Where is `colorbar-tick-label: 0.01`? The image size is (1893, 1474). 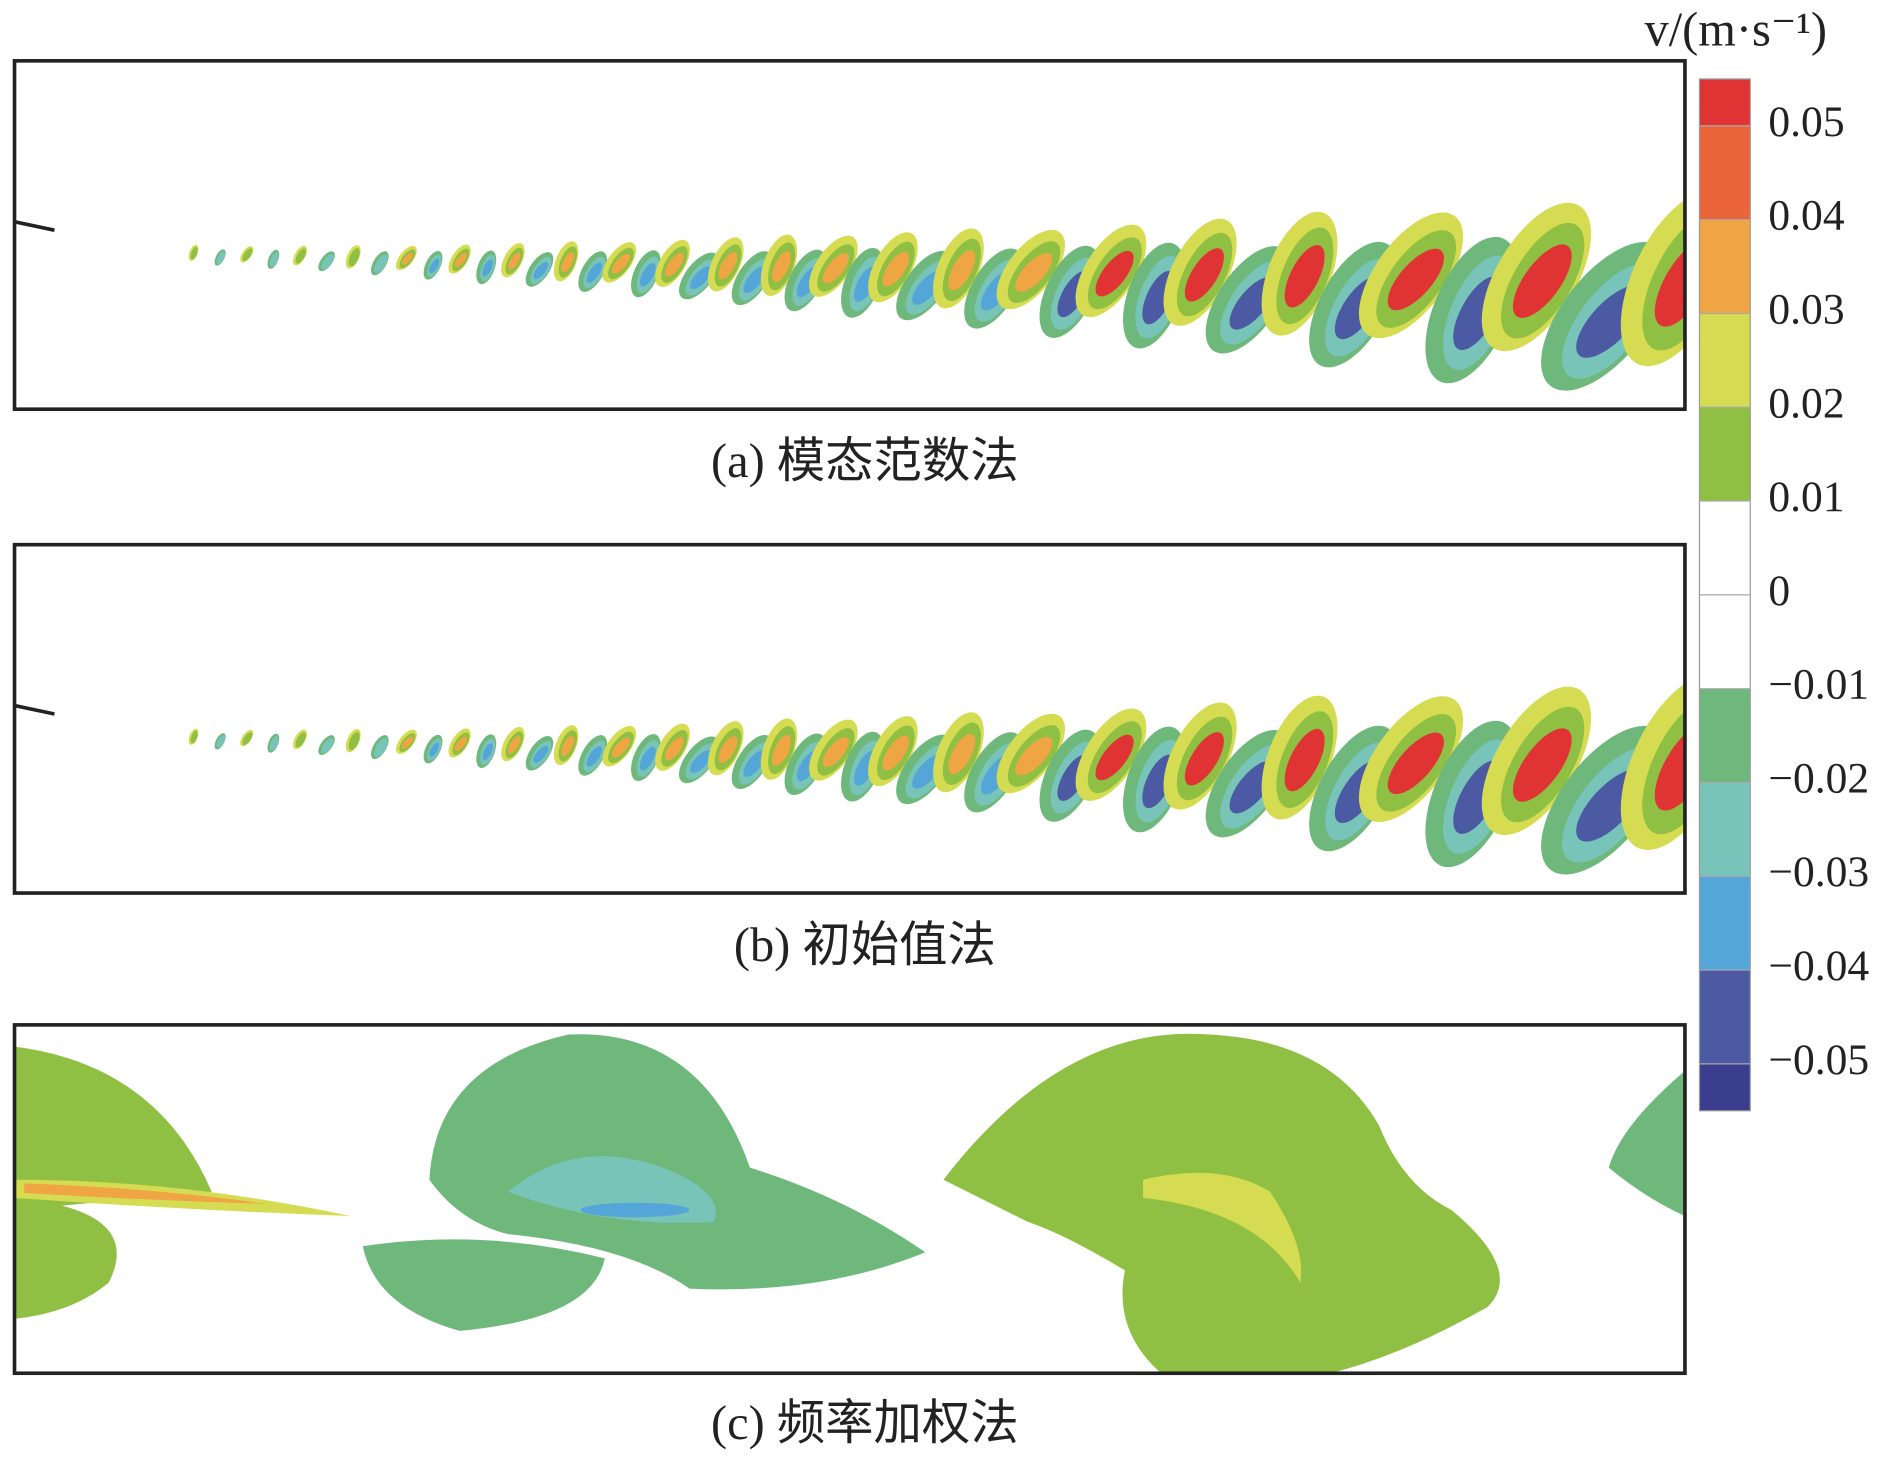
colorbar-tick-label: 0.01 is located at coordinates (1806, 497).